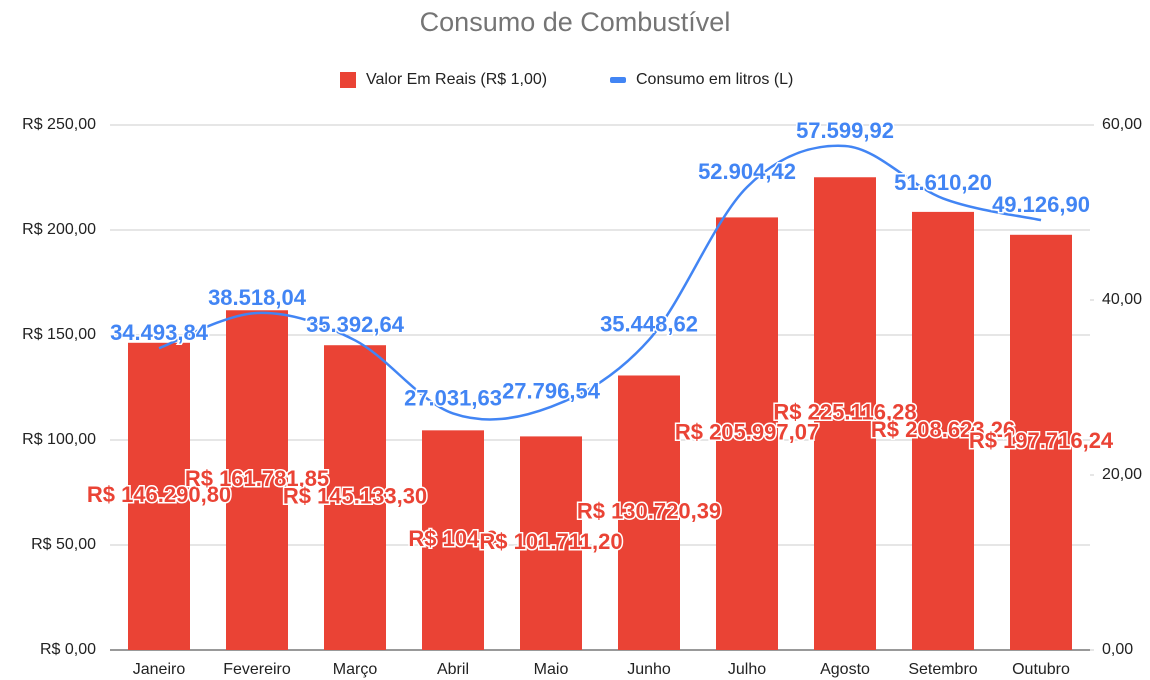 The image size is (1150, 680). What do you see at coordinates (355, 324) in the screenshot?
I see `line-value-label: 35.392,64` at bounding box center [355, 324].